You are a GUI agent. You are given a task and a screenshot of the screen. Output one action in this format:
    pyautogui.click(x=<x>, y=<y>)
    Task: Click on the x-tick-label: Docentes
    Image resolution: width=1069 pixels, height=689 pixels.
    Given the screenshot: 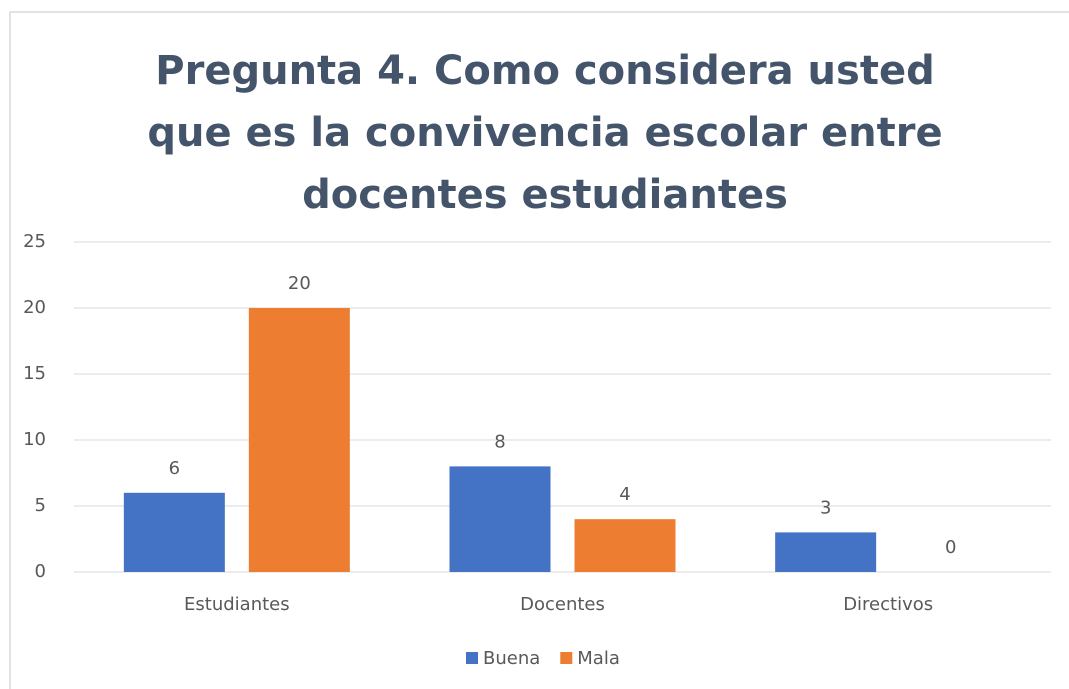 What is the action you would take?
    pyautogui.click(x=562, y=604)
    